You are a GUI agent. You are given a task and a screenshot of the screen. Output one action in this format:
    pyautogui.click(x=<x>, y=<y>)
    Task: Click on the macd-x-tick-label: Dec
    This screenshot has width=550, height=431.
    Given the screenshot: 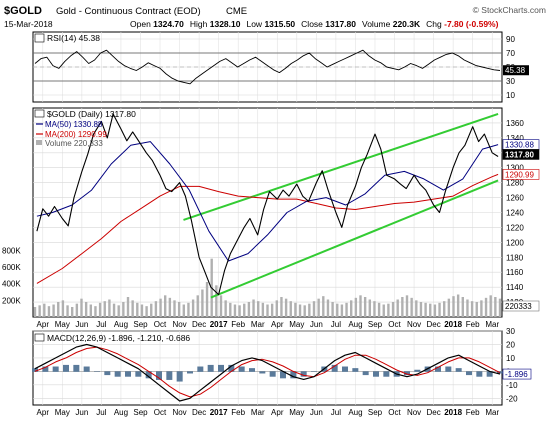 What is the action you would take?
    pyautogui.click(x=433, y=412)
    